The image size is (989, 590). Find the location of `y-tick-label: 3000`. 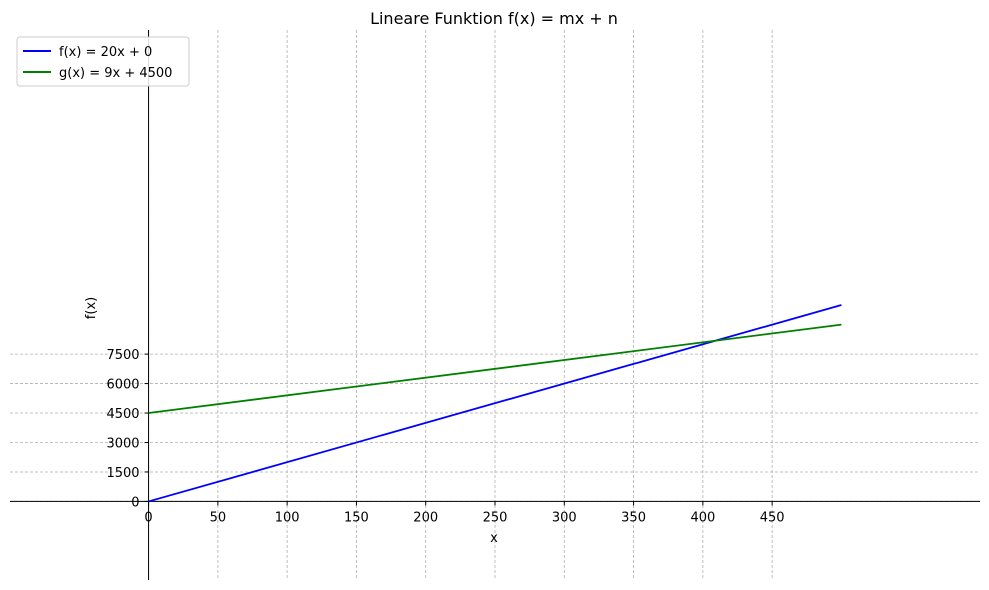

y-tick-label: 3000 is located at coordinates (122, 444).